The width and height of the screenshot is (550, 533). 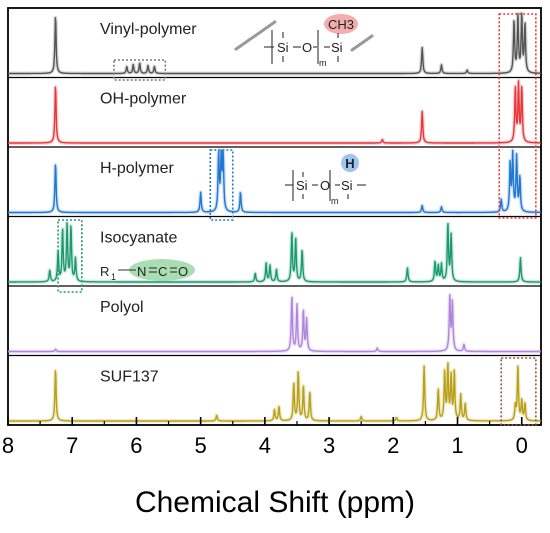 I want to click on spectrum-panel-4: Isocyanate, so click(x=274, y=249).